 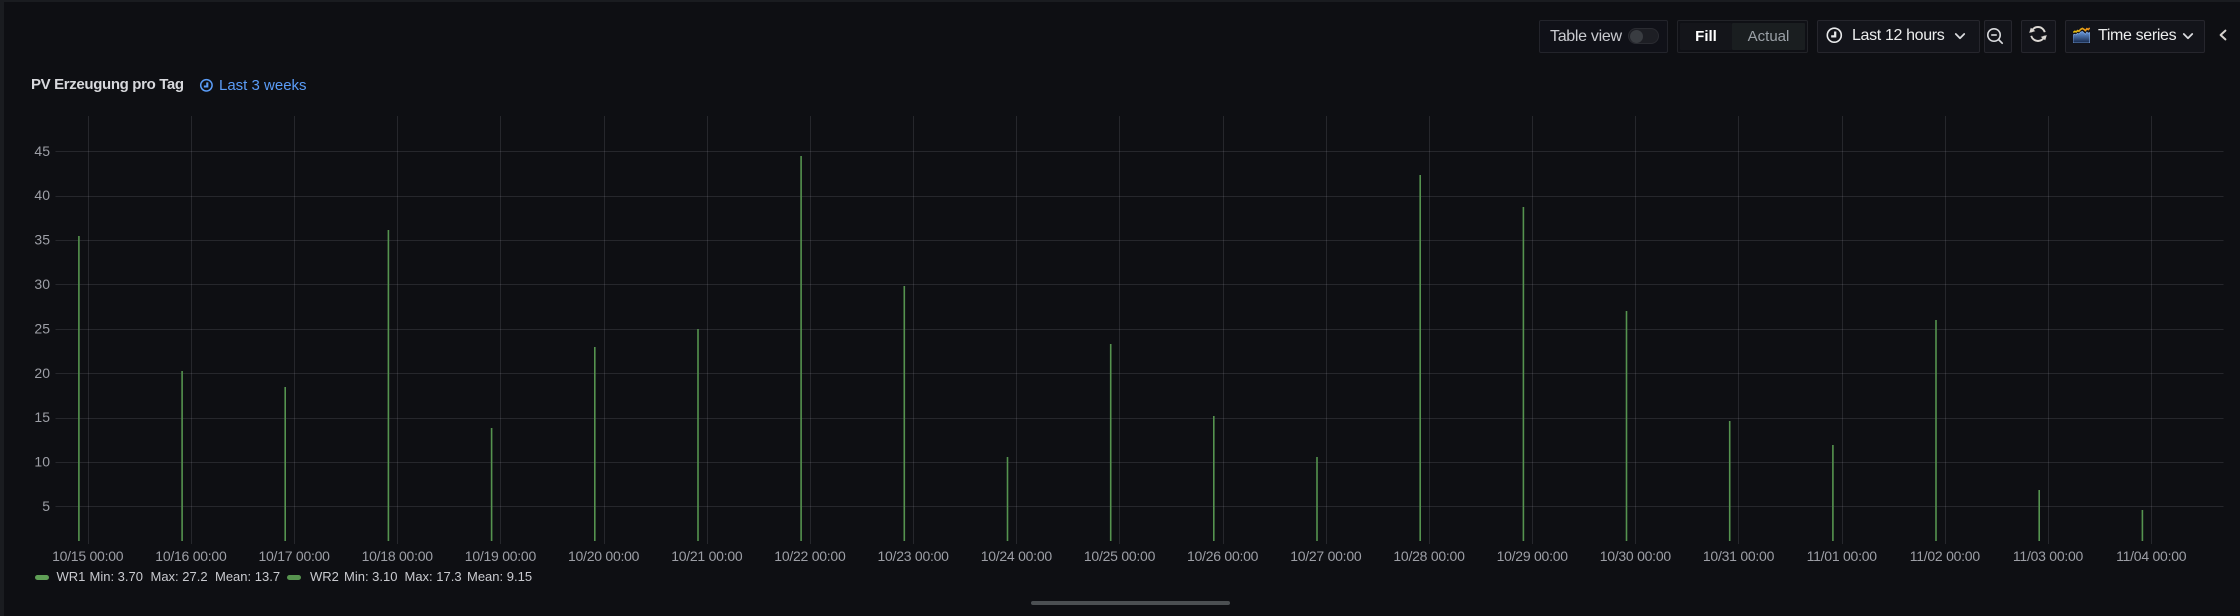 What do you see at coordinates (46, 506) in the screenshot?
I see `svg-text: 5` at bounding box center [46, 506].